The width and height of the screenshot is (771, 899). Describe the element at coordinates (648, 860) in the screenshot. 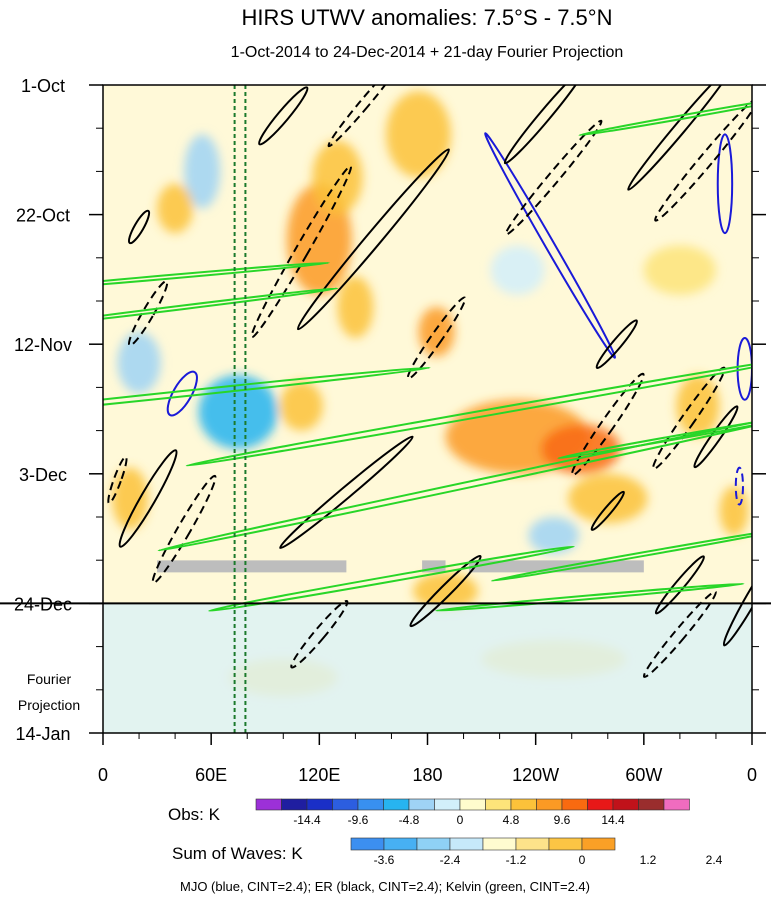

I see `wavebar-label-4: 1.2` at that location.